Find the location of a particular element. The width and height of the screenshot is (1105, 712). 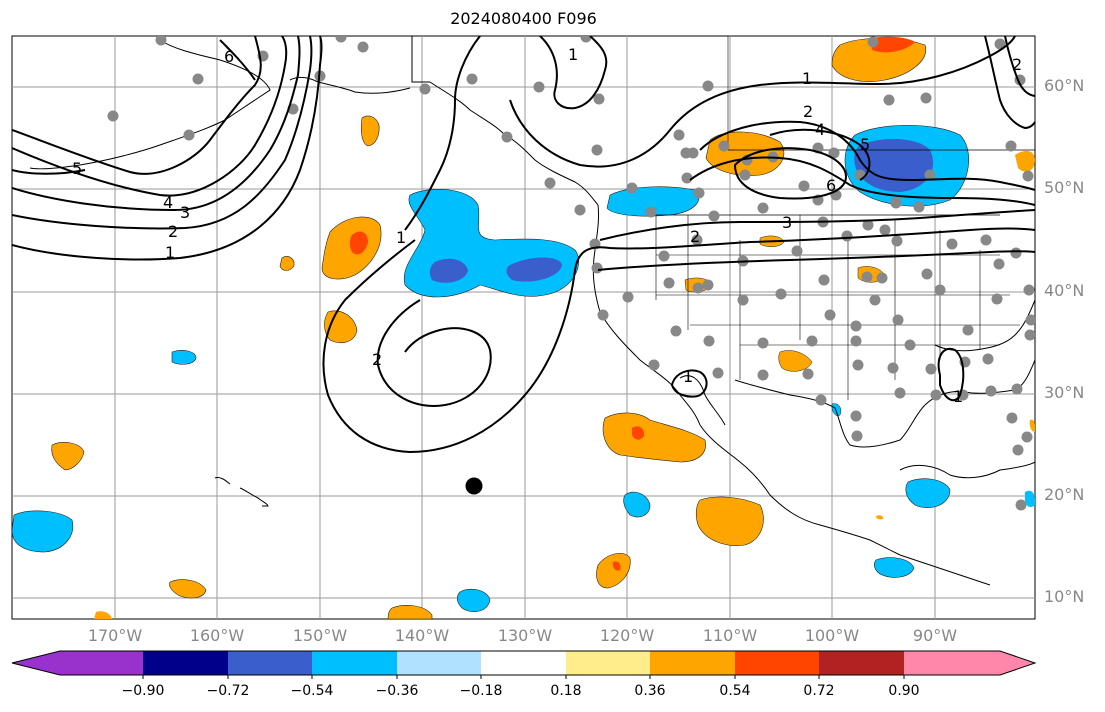

colorbar-tick-label: 0.18 is located at coordinates (566, 691).